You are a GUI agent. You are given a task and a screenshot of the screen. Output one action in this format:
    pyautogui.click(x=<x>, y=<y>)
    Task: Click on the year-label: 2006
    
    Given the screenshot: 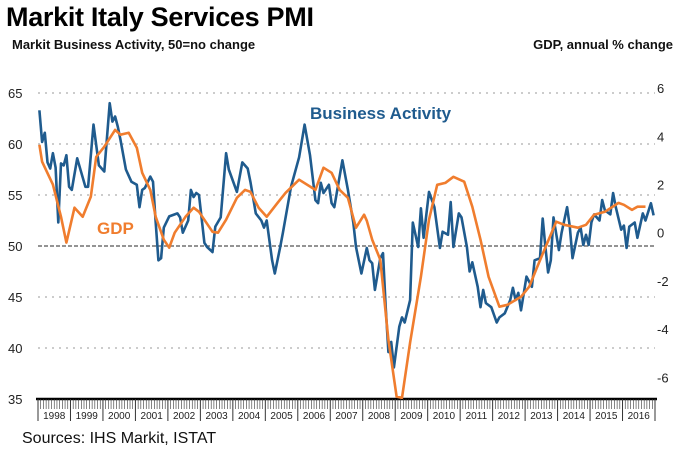 What is the action you would take?
    pyautogui.click(x=314, y=416)
    